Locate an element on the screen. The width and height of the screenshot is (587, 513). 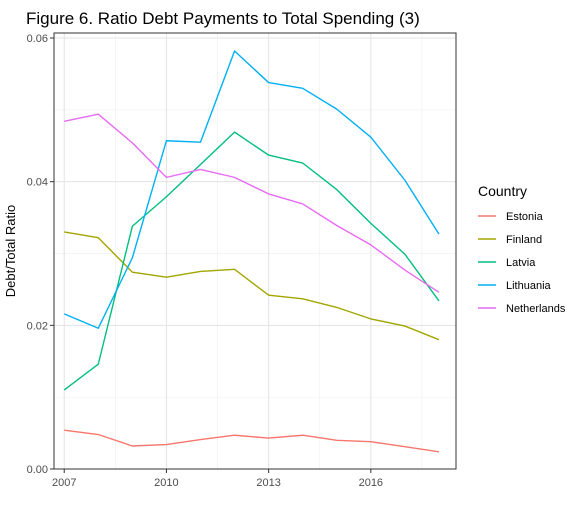
legend-item-lithuania: Lithuania is located at coordinates (515, 286).